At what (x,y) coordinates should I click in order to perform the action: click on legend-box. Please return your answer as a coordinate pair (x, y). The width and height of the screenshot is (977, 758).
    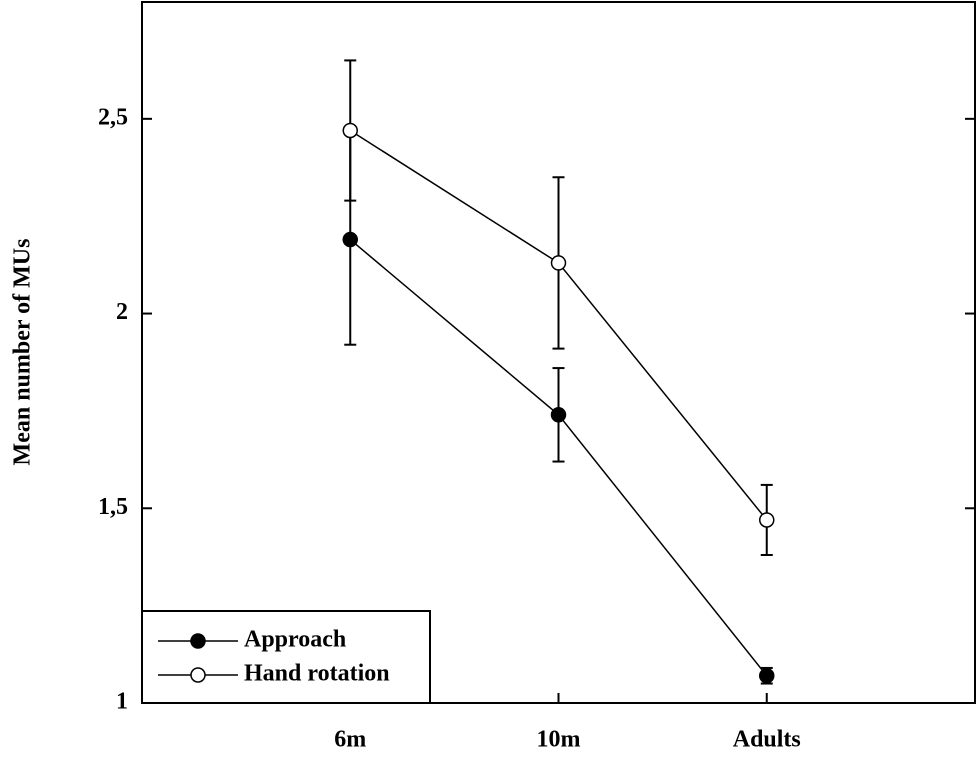
    Looking at the image, I should click on (286, 657).